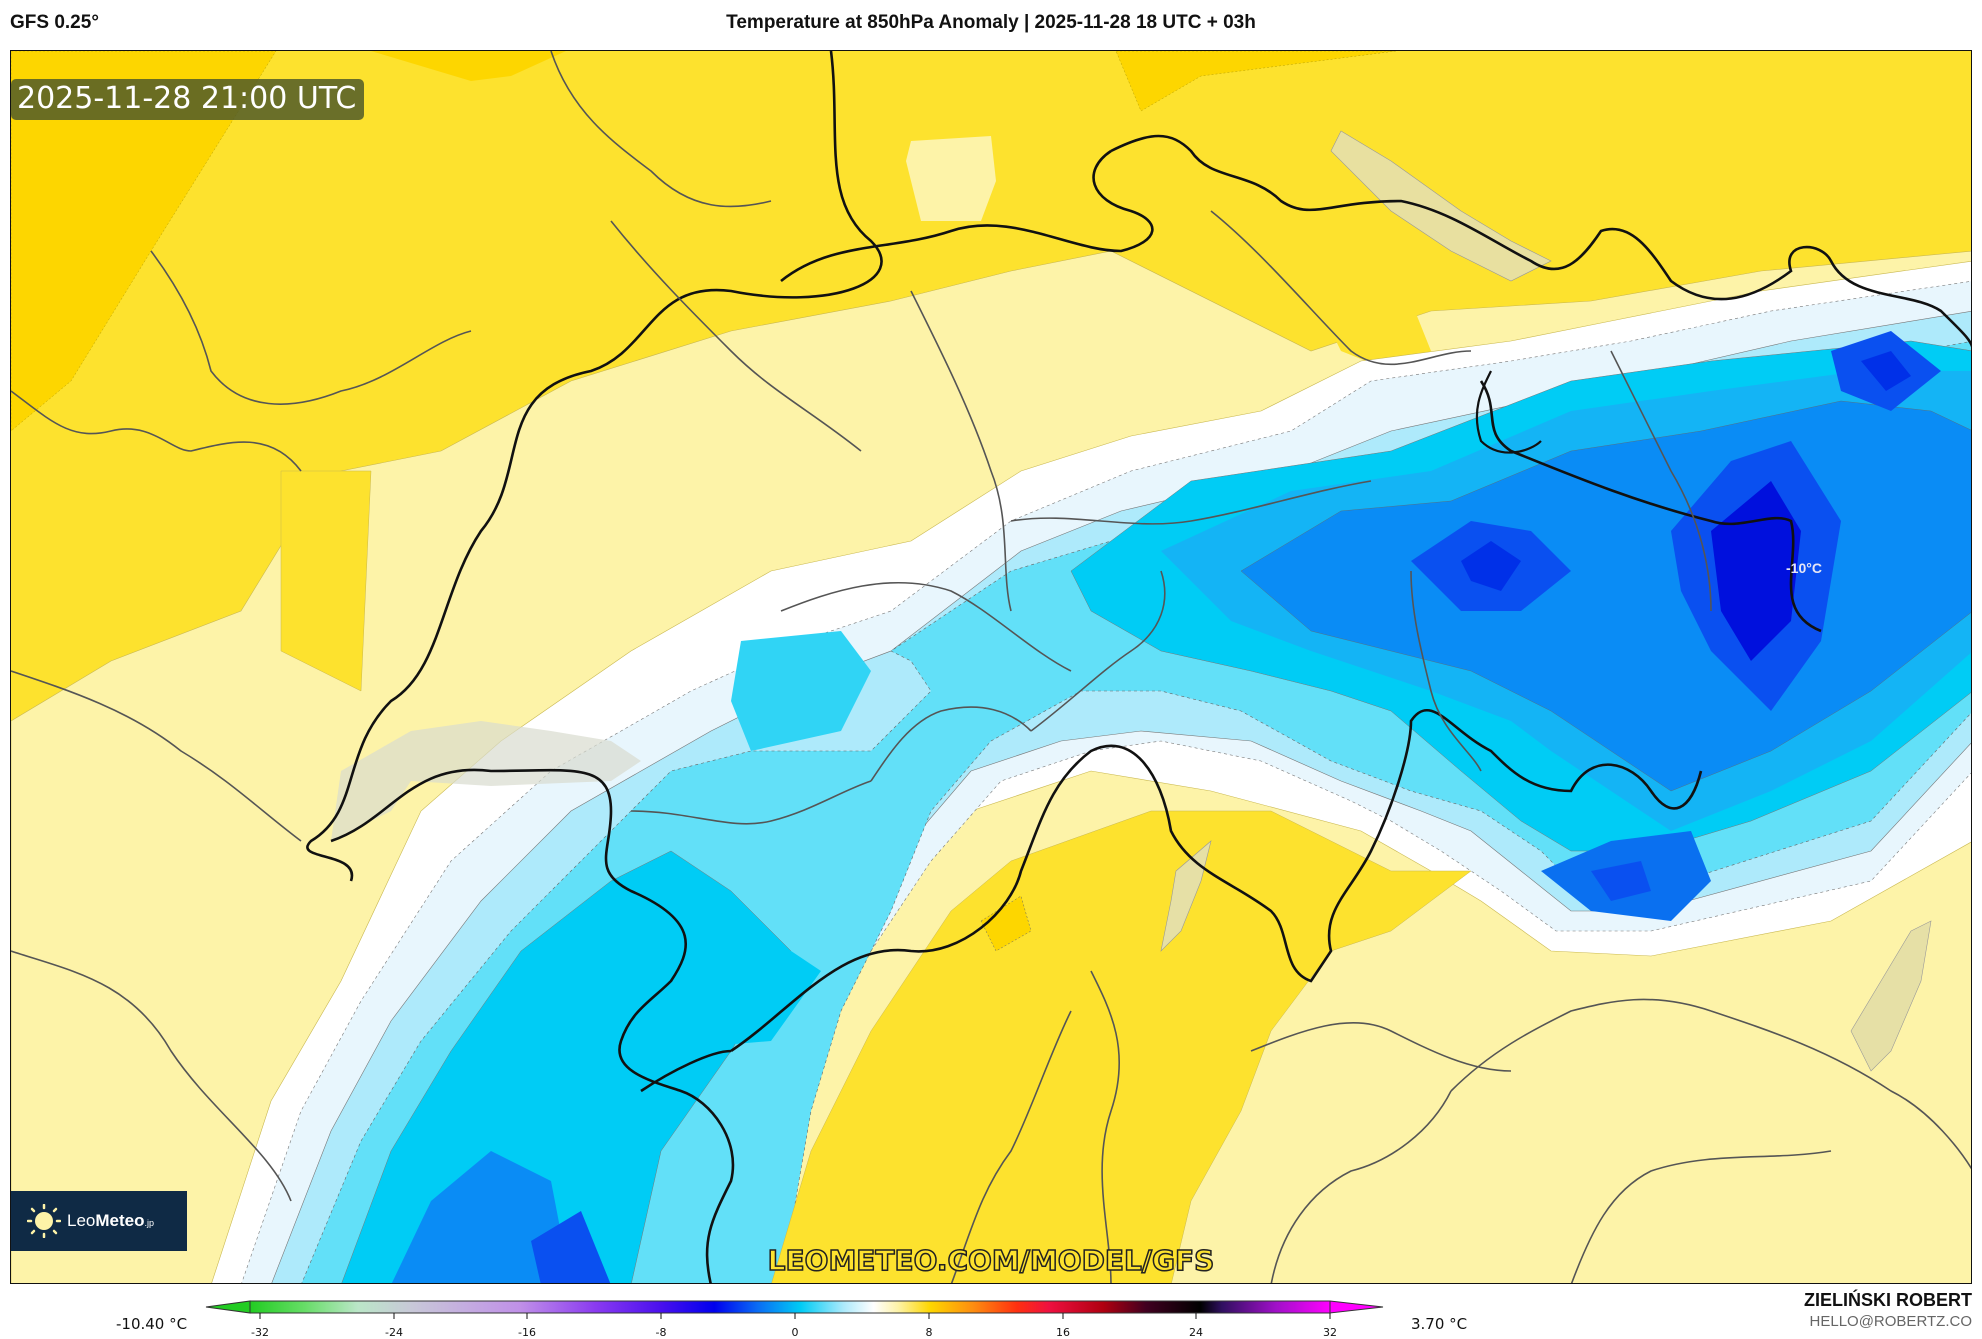 Image resolution: width=1982 pixels, height=1339 pixels. What do you see at coordinates (661, 1332) in the screenshot?
I see `colorbar-tick: -8` at bounding box center [661, 1332].